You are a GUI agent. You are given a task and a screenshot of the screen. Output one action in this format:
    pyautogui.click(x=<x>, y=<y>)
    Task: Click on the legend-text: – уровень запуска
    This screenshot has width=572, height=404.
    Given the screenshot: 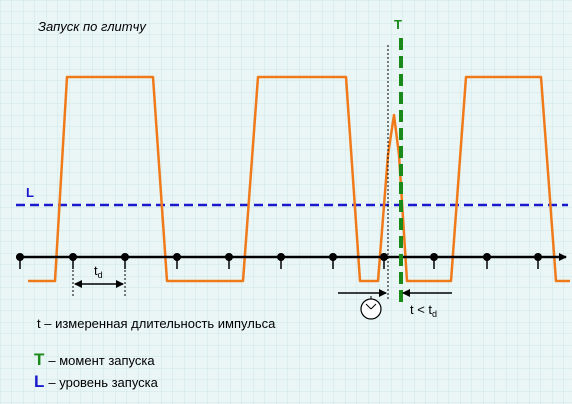 What is the action you would take?
    pyautogui.click(x=103, y=382)
    